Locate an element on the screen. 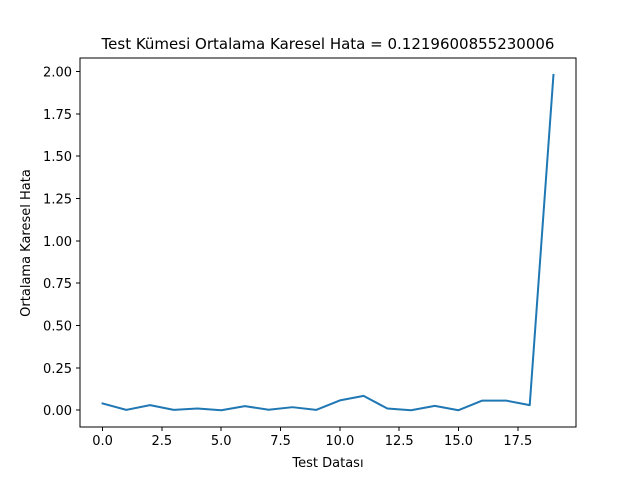  y-tick-label: 1.75 is located at coordinates (57, 115).